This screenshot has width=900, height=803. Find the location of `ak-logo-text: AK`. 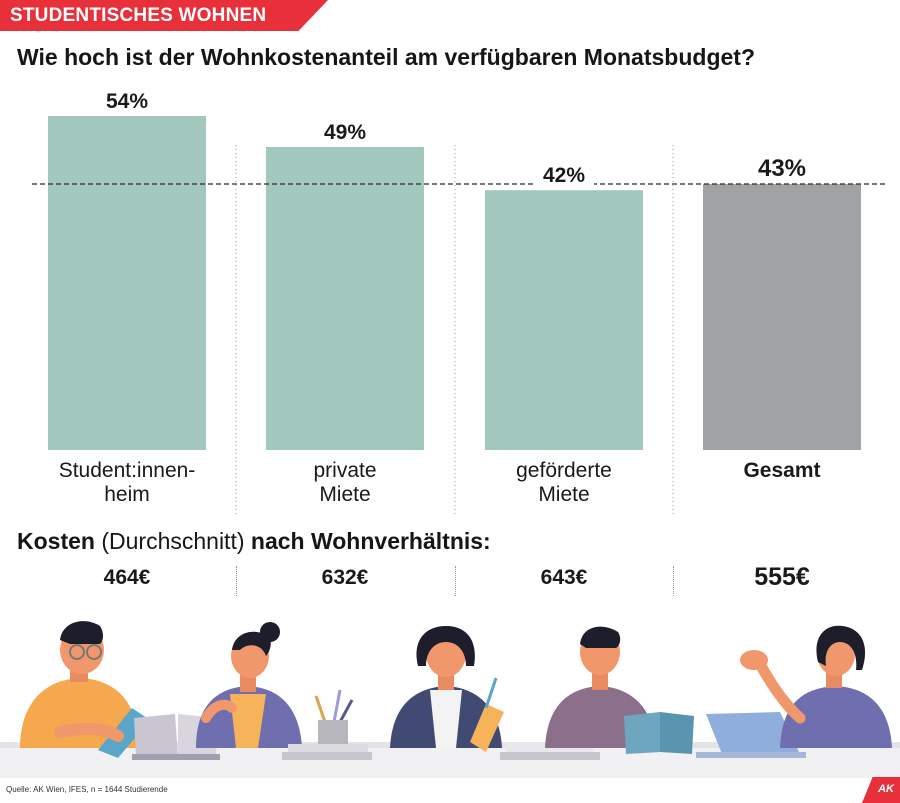

ak-logo-text: AK is located at coordinates (886, 789).